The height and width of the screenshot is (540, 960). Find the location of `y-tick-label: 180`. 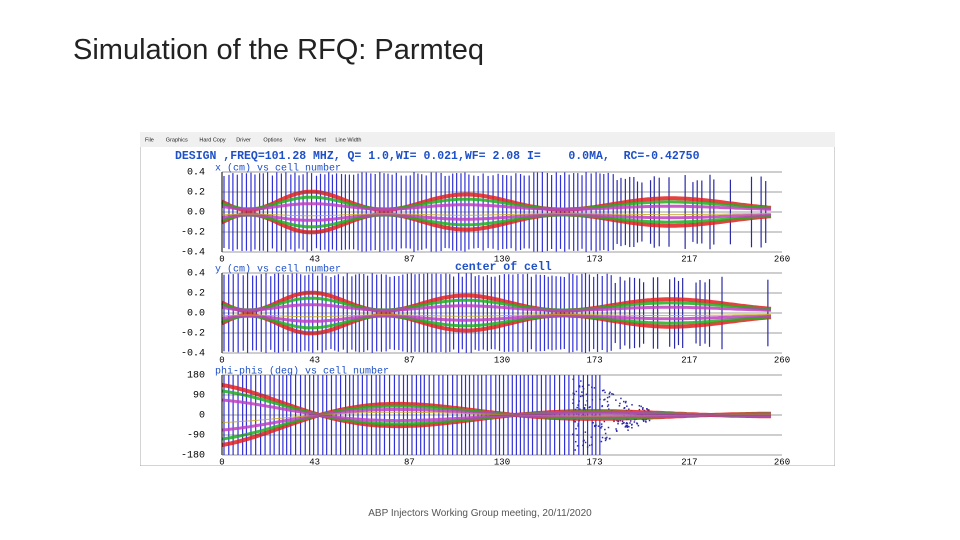

y-tick-label: 180 is located at coordinates (196, 376).